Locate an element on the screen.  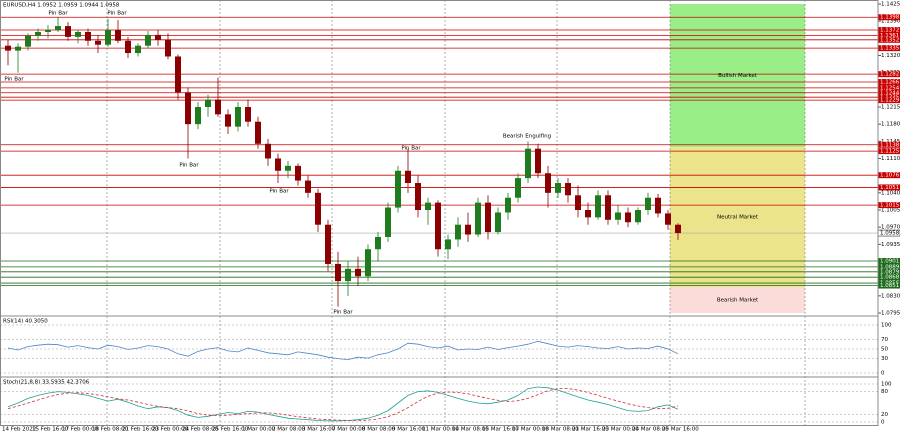
y-tick-label: 1.1425 is located at coordinates (890, 5).